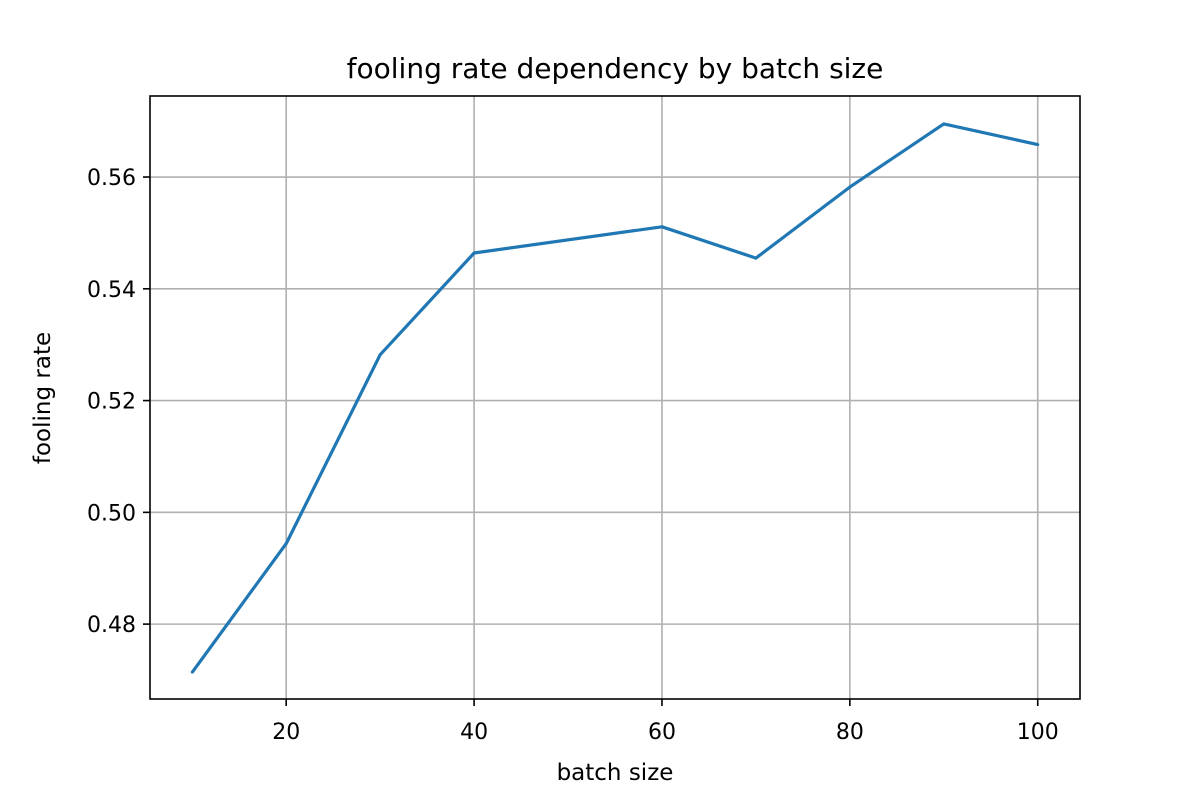 The height and width of the screenshot is (800, 1200). I want to click on x-tick-label: 40, so click(474, 732).